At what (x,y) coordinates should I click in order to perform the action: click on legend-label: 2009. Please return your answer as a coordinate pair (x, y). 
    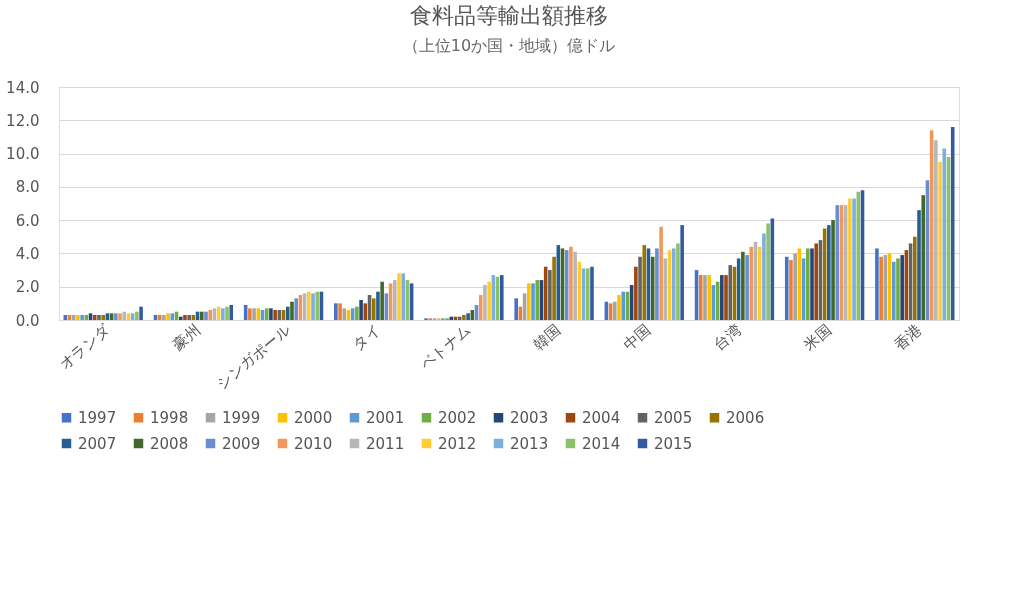
    Looking at the image, I should click on (241, 443).